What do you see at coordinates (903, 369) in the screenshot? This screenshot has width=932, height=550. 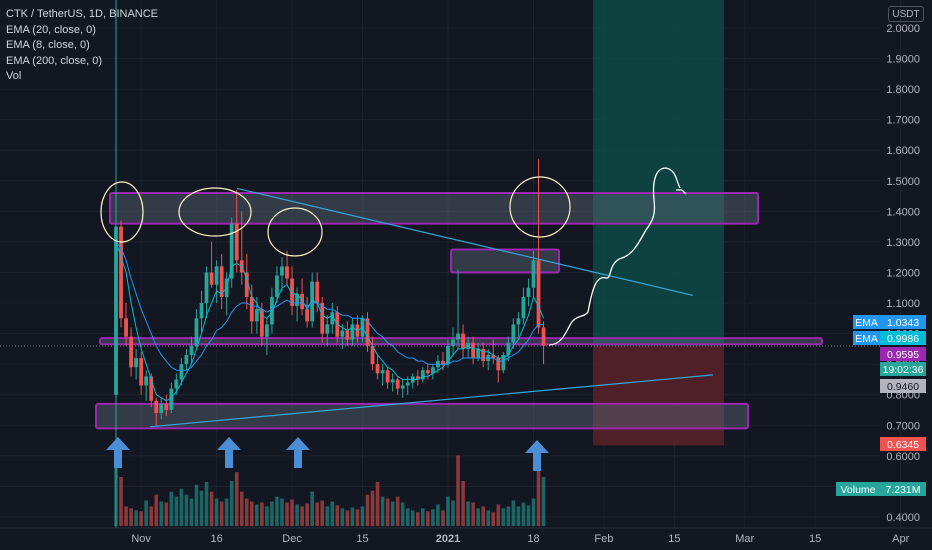 I see `countdown-tag: 19:02:36` at bounding box center [903, 369].